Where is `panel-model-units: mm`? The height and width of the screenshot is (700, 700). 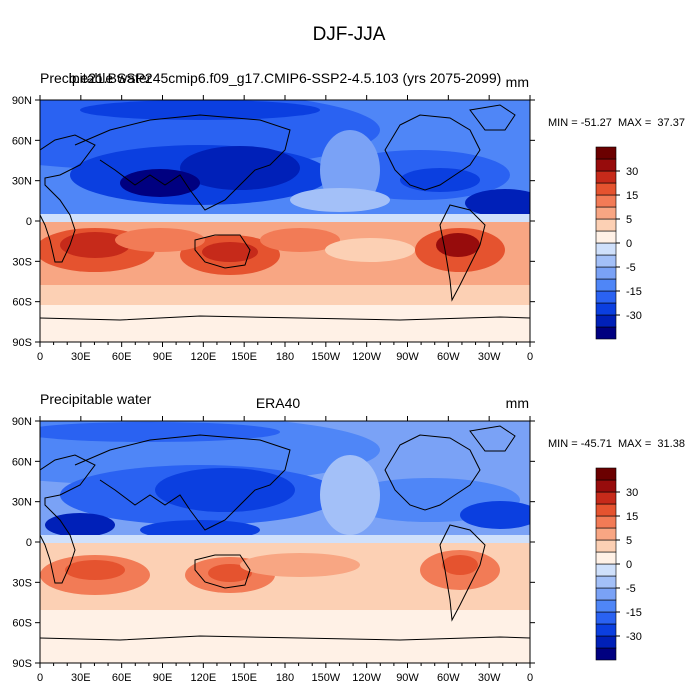
panel-model-units: mm is located at coordinates (517, 82).